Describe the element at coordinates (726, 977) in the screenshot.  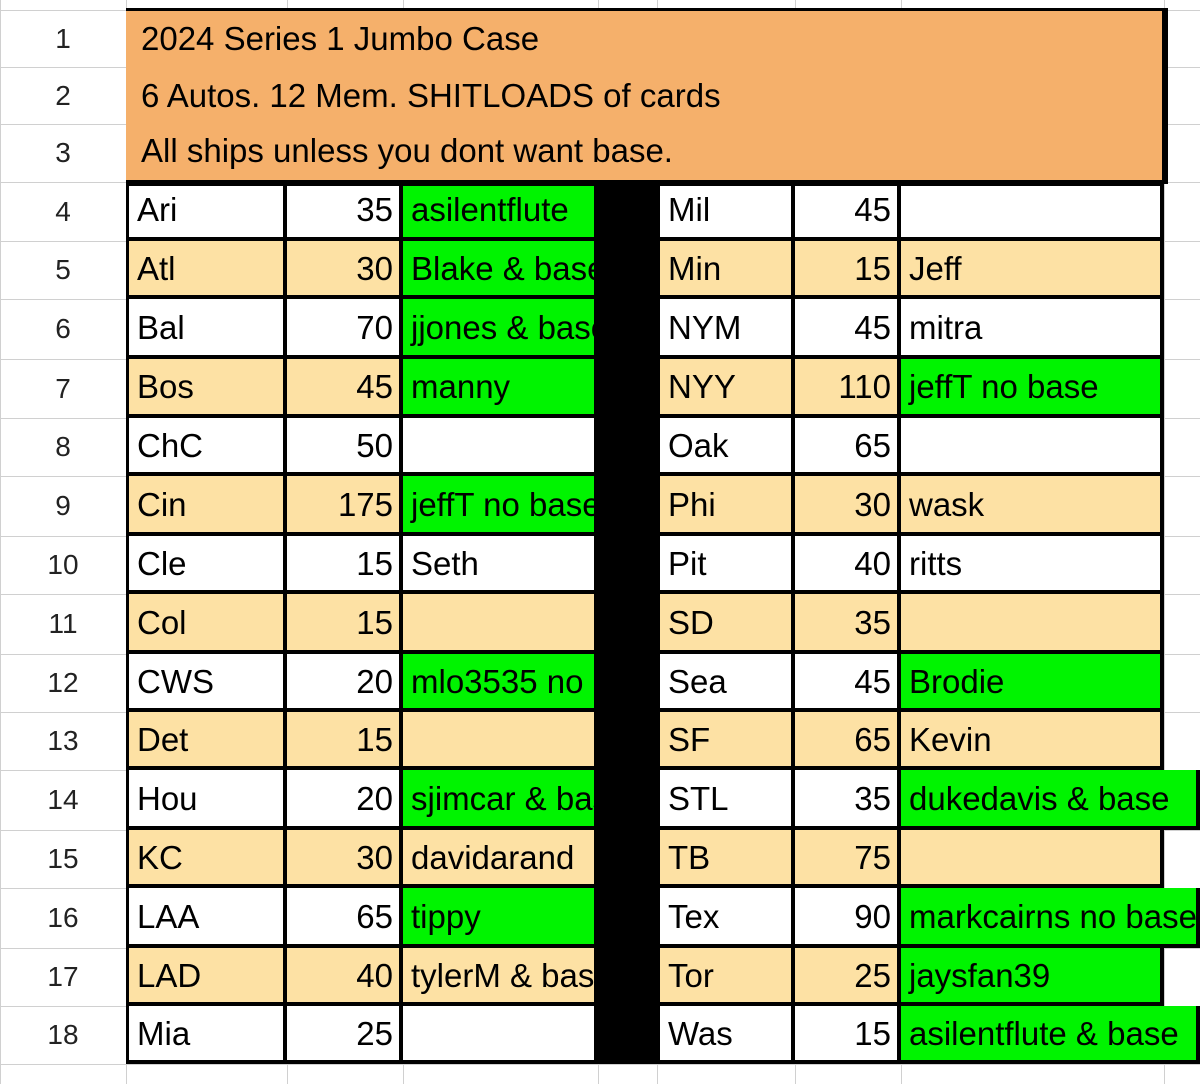
I see `team-cell: Tor` at that location.